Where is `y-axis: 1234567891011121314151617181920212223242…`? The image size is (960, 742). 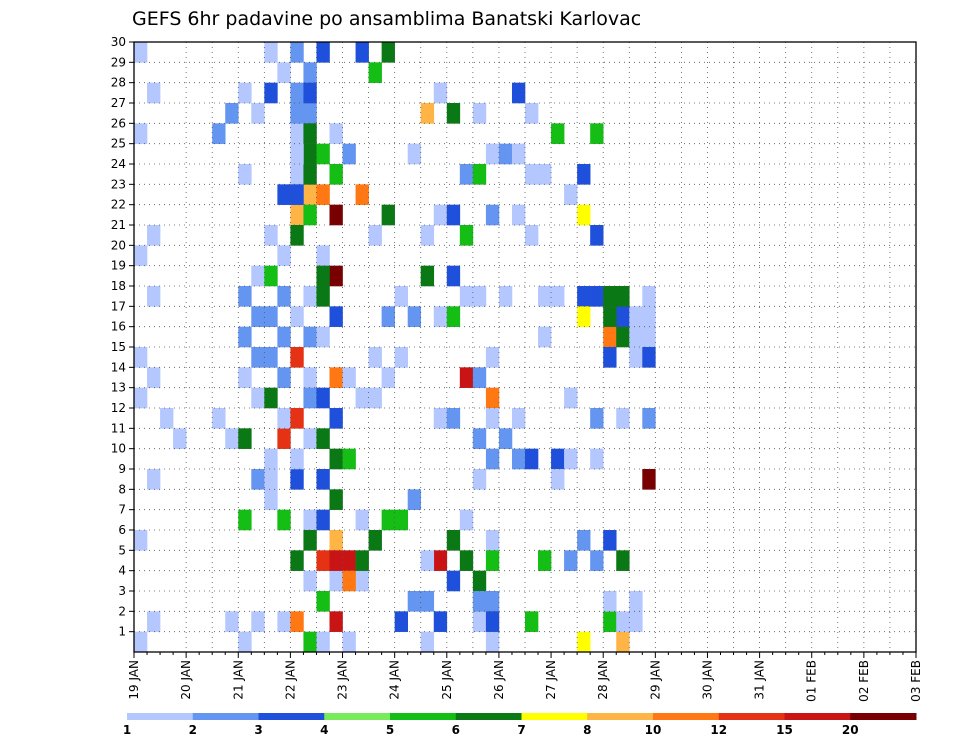 y-axis: 1234567891011121314151617181920212223242… is located at coordinates (122, 337).